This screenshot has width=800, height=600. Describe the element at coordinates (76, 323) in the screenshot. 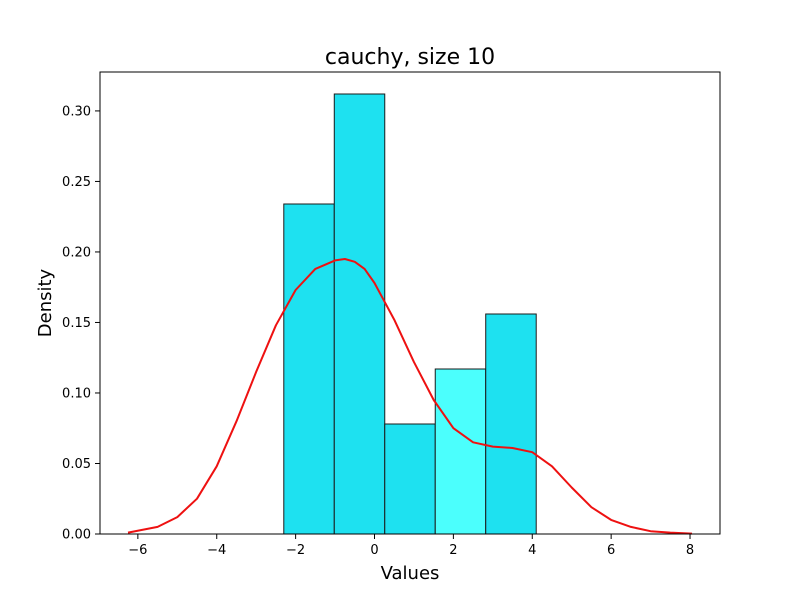

I see `y-tick-label: 0.15` at that location.